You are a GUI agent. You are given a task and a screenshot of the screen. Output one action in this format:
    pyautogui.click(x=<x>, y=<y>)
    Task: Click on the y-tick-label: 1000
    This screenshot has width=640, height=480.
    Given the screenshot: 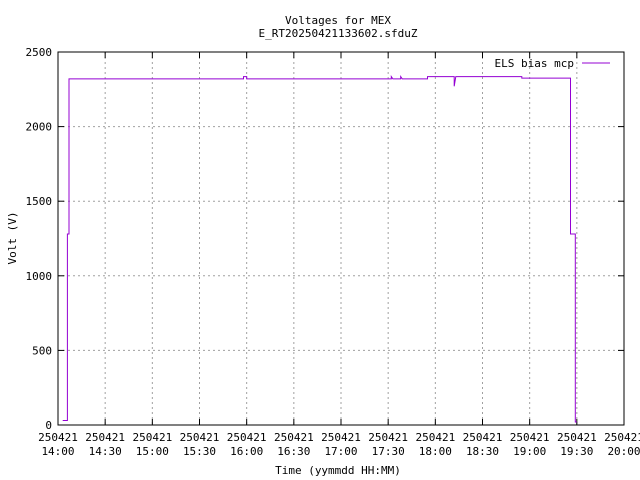 What is the action you would take?
    pyautogui.click(x=39, y=276)
    